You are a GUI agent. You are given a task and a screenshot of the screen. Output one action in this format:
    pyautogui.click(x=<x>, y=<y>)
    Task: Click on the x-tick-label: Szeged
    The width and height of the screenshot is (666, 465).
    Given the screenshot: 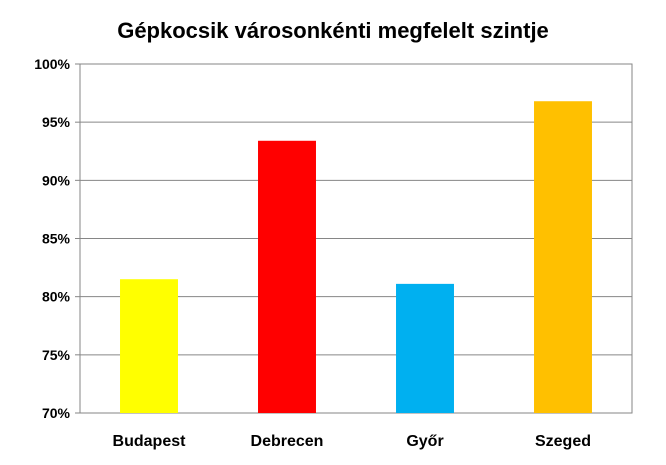 What is the action you would take?
    pyautogui.click(x=563, y=441)
    